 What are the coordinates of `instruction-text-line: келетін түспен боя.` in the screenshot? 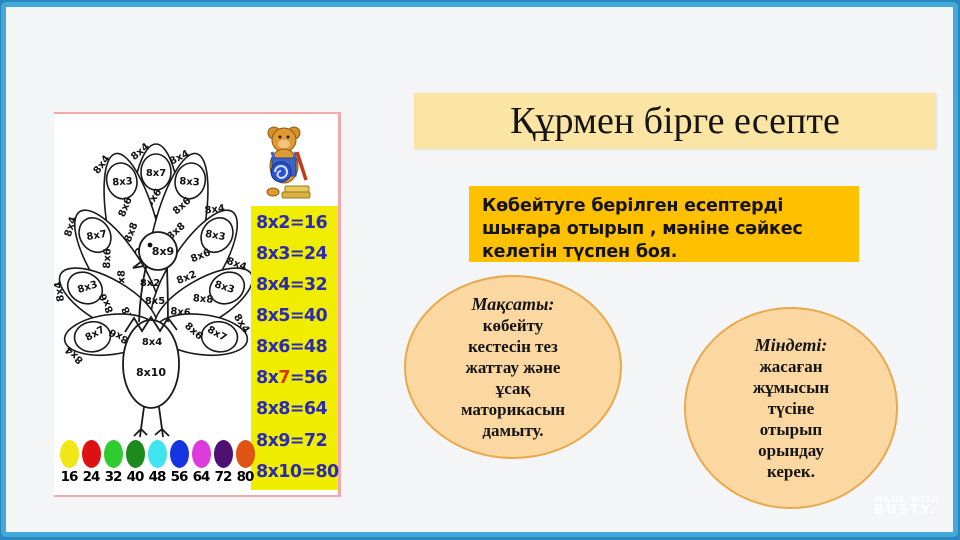 It's located at (580, 252).